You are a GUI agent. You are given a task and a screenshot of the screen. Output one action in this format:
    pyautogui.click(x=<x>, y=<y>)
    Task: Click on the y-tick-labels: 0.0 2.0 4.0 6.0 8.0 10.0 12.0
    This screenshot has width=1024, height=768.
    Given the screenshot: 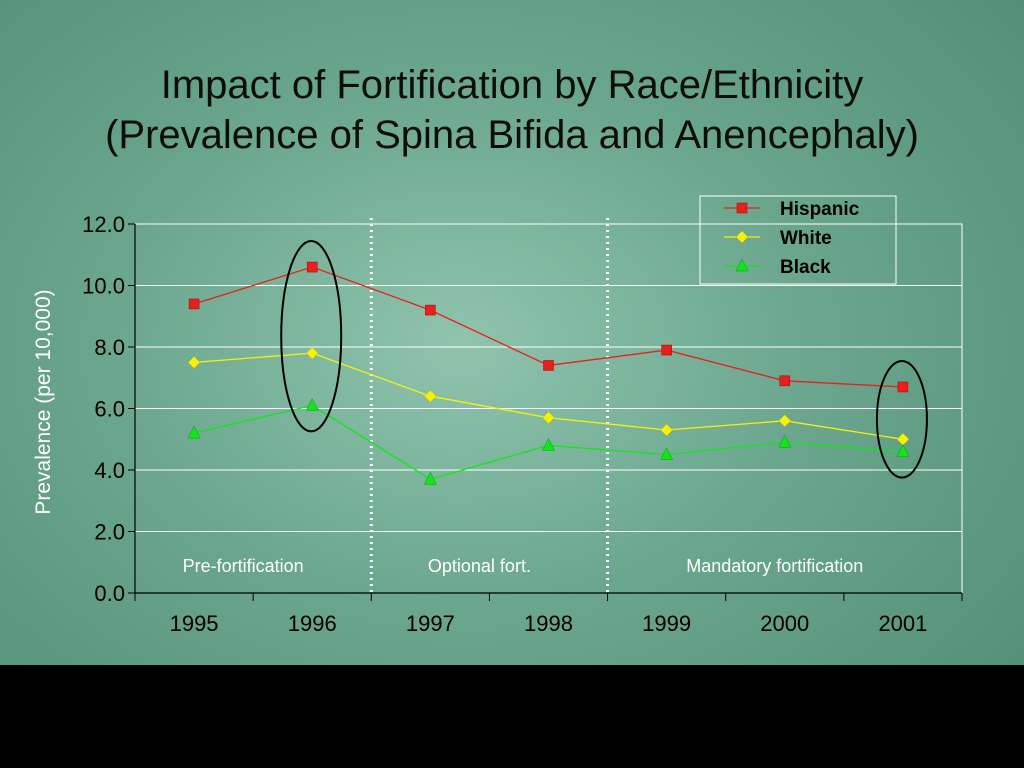 What is the action you would take?
    pyautogui.click(x=103, y=409)
    